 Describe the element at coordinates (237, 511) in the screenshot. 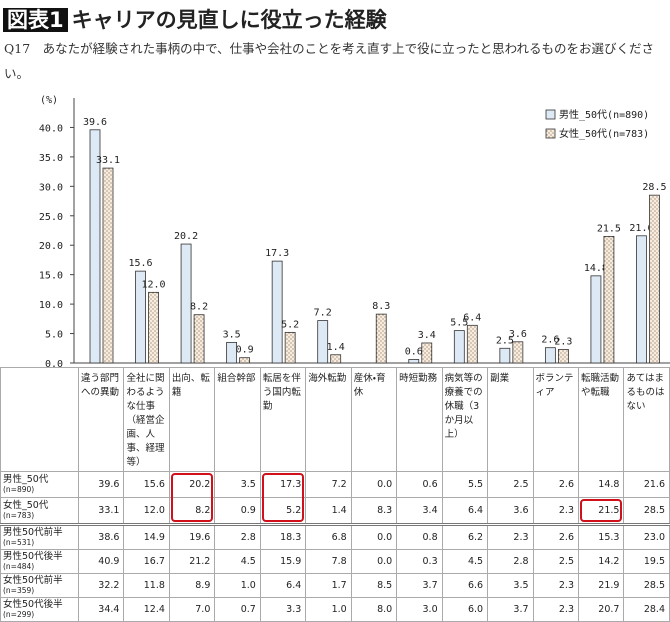

I see `cell: 0.9` at that location.